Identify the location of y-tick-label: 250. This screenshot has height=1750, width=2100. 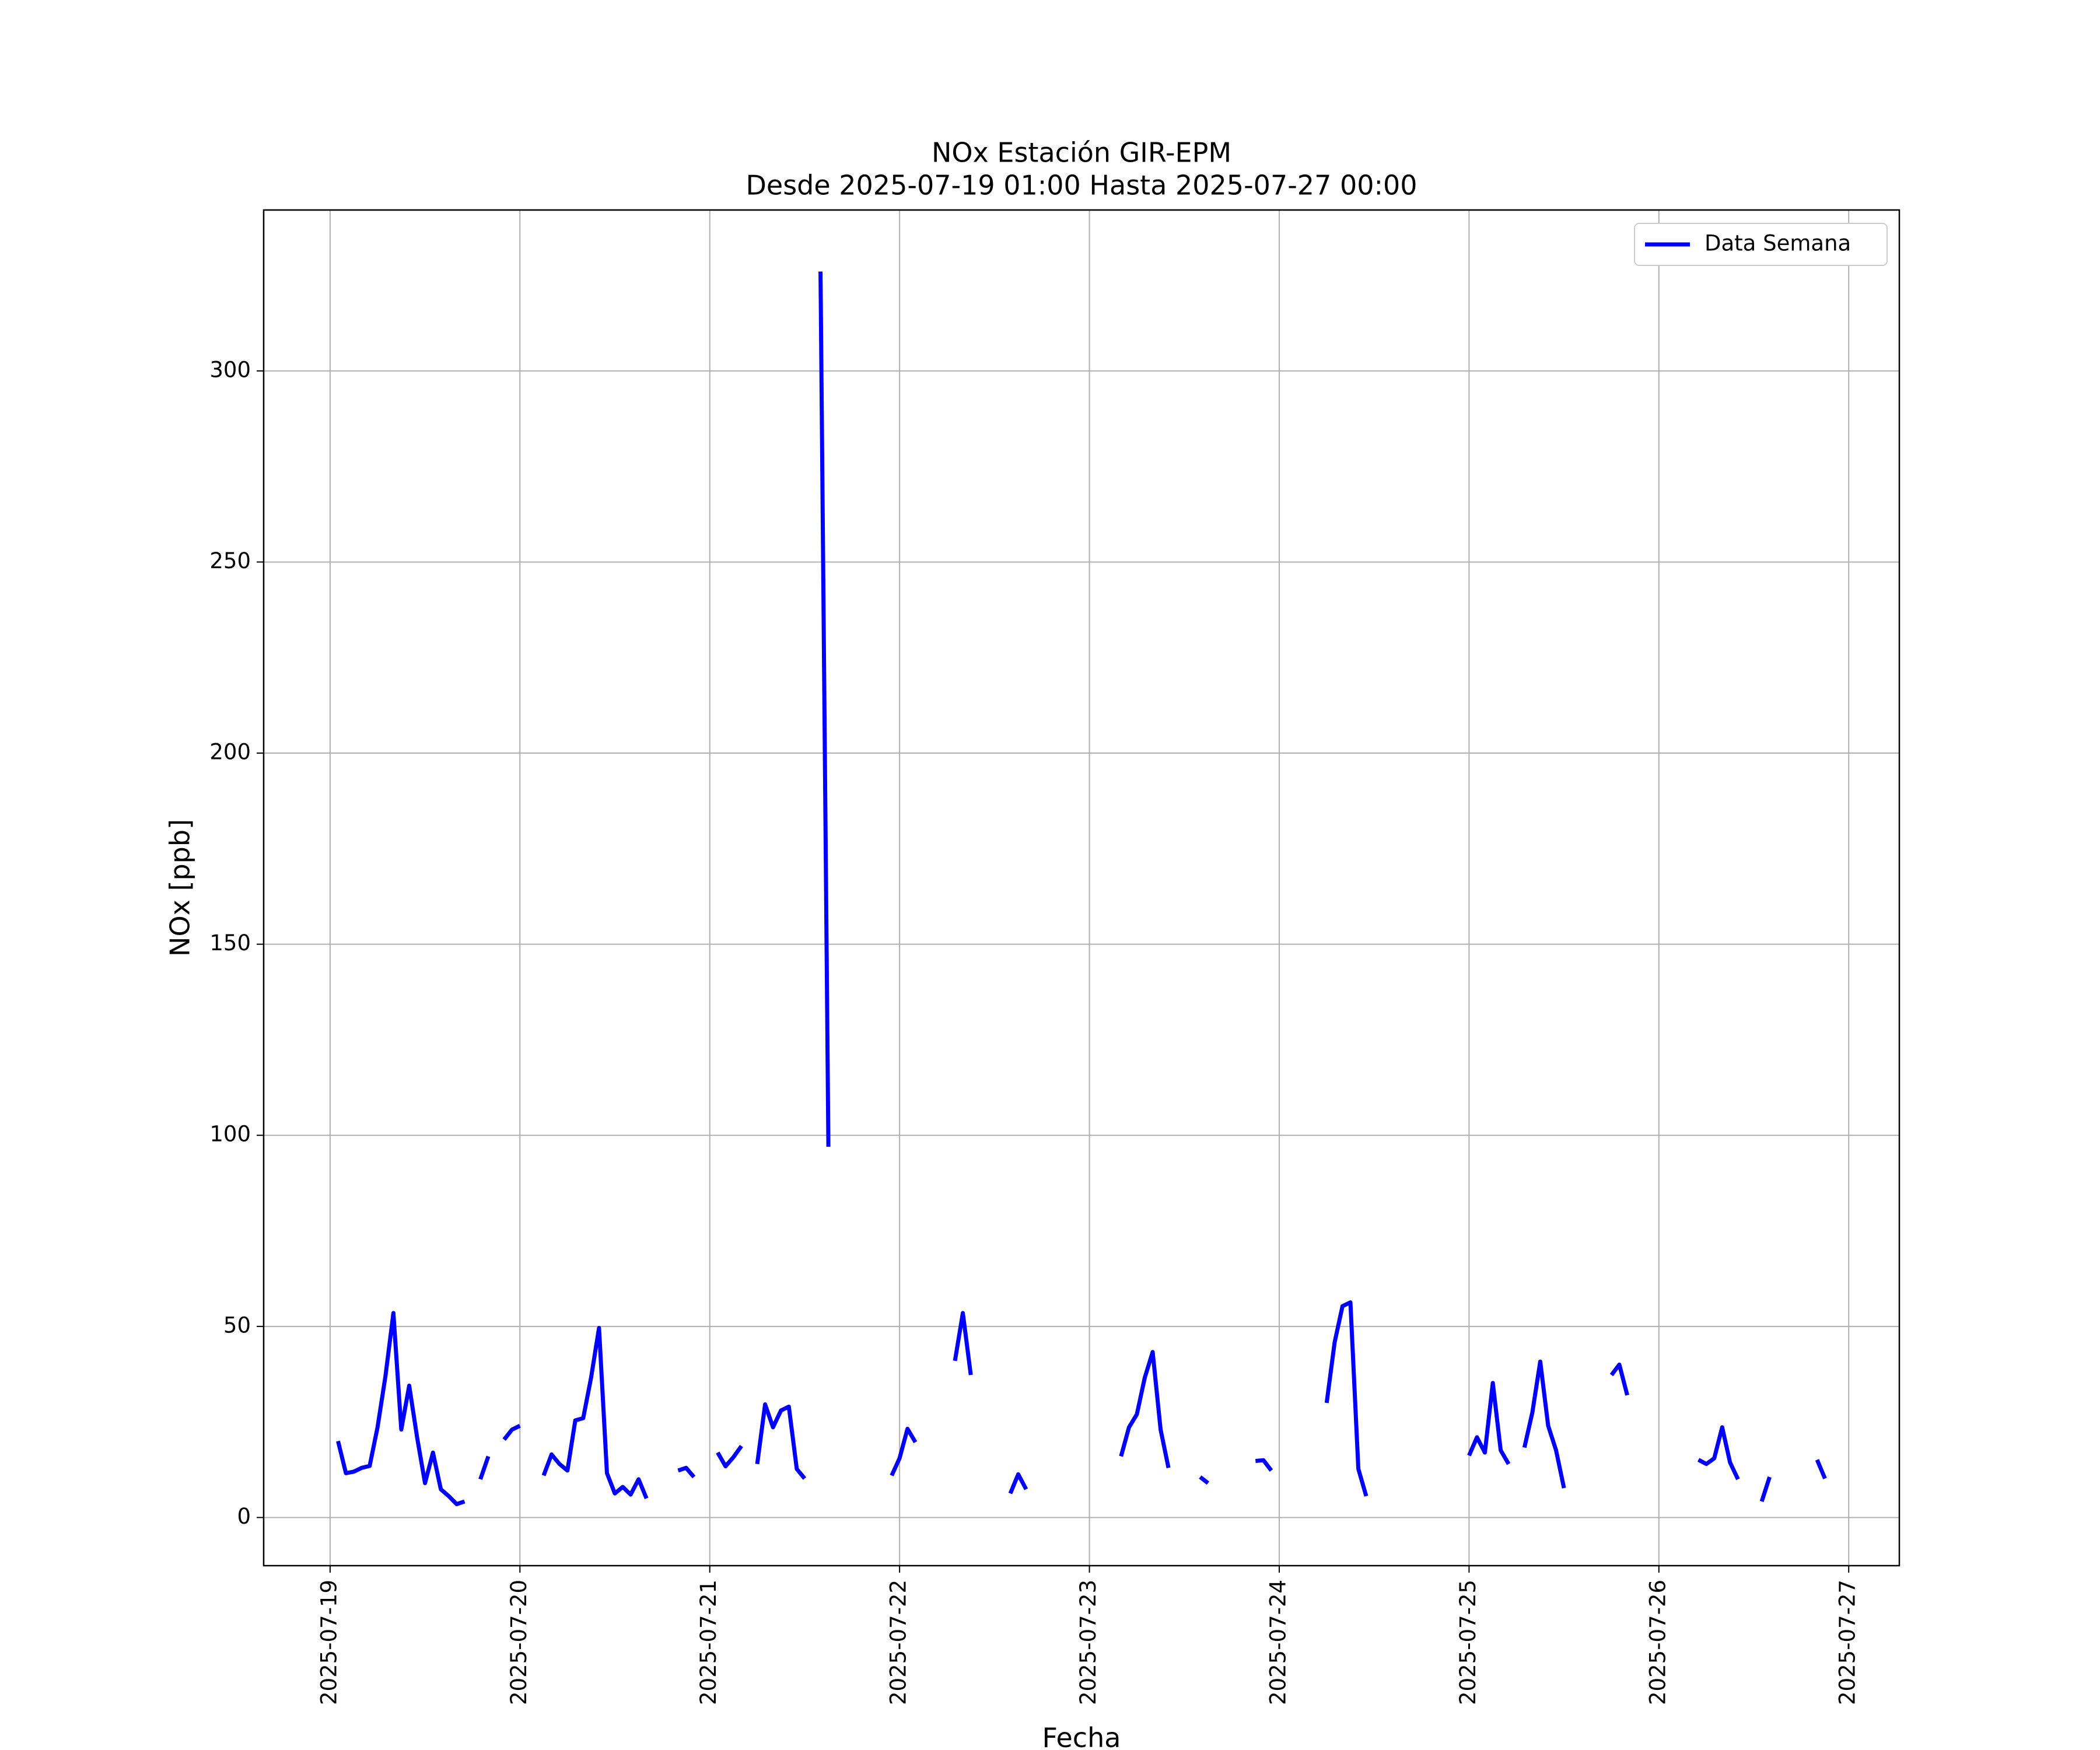
(230, 560).